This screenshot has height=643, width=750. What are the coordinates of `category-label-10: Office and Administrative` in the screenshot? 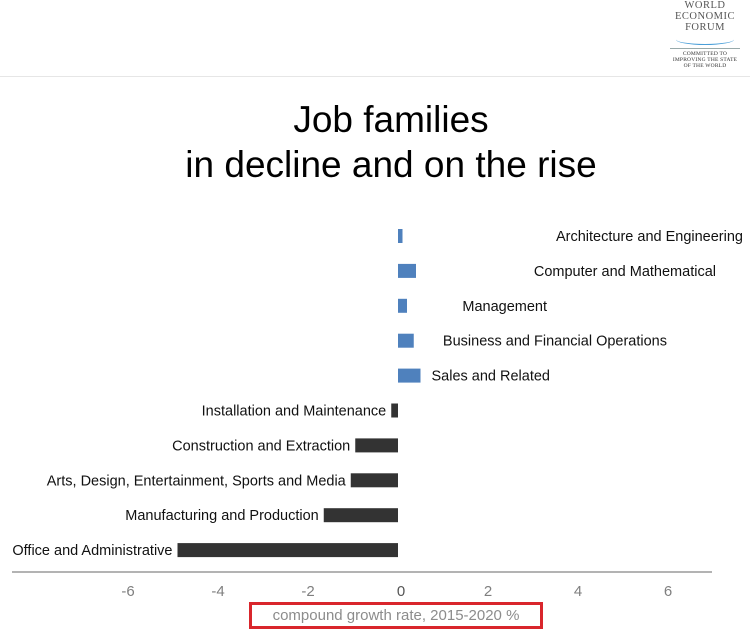 It's located at (92, 551).